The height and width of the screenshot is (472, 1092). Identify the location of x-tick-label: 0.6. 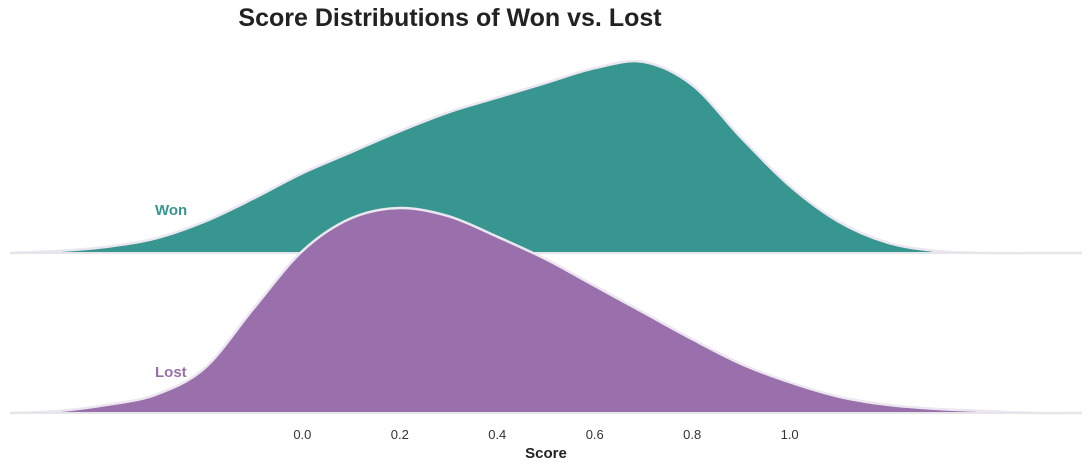
(595, 434).